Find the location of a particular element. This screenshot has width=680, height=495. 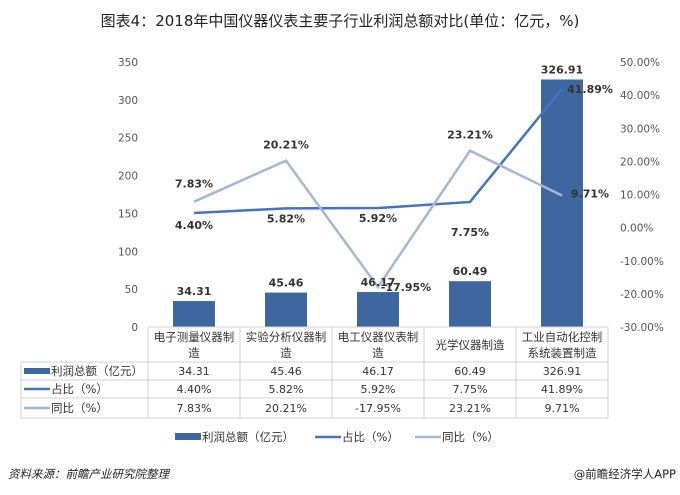

left-axis-tick: 250 is located at coordinates (128, 139).